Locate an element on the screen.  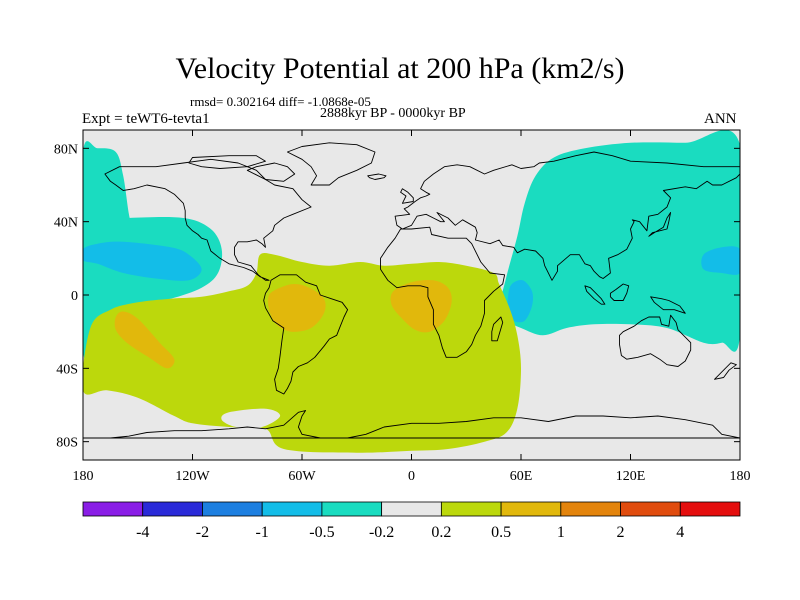
colorbar-label: 2 is located at coordinates (621, 532).